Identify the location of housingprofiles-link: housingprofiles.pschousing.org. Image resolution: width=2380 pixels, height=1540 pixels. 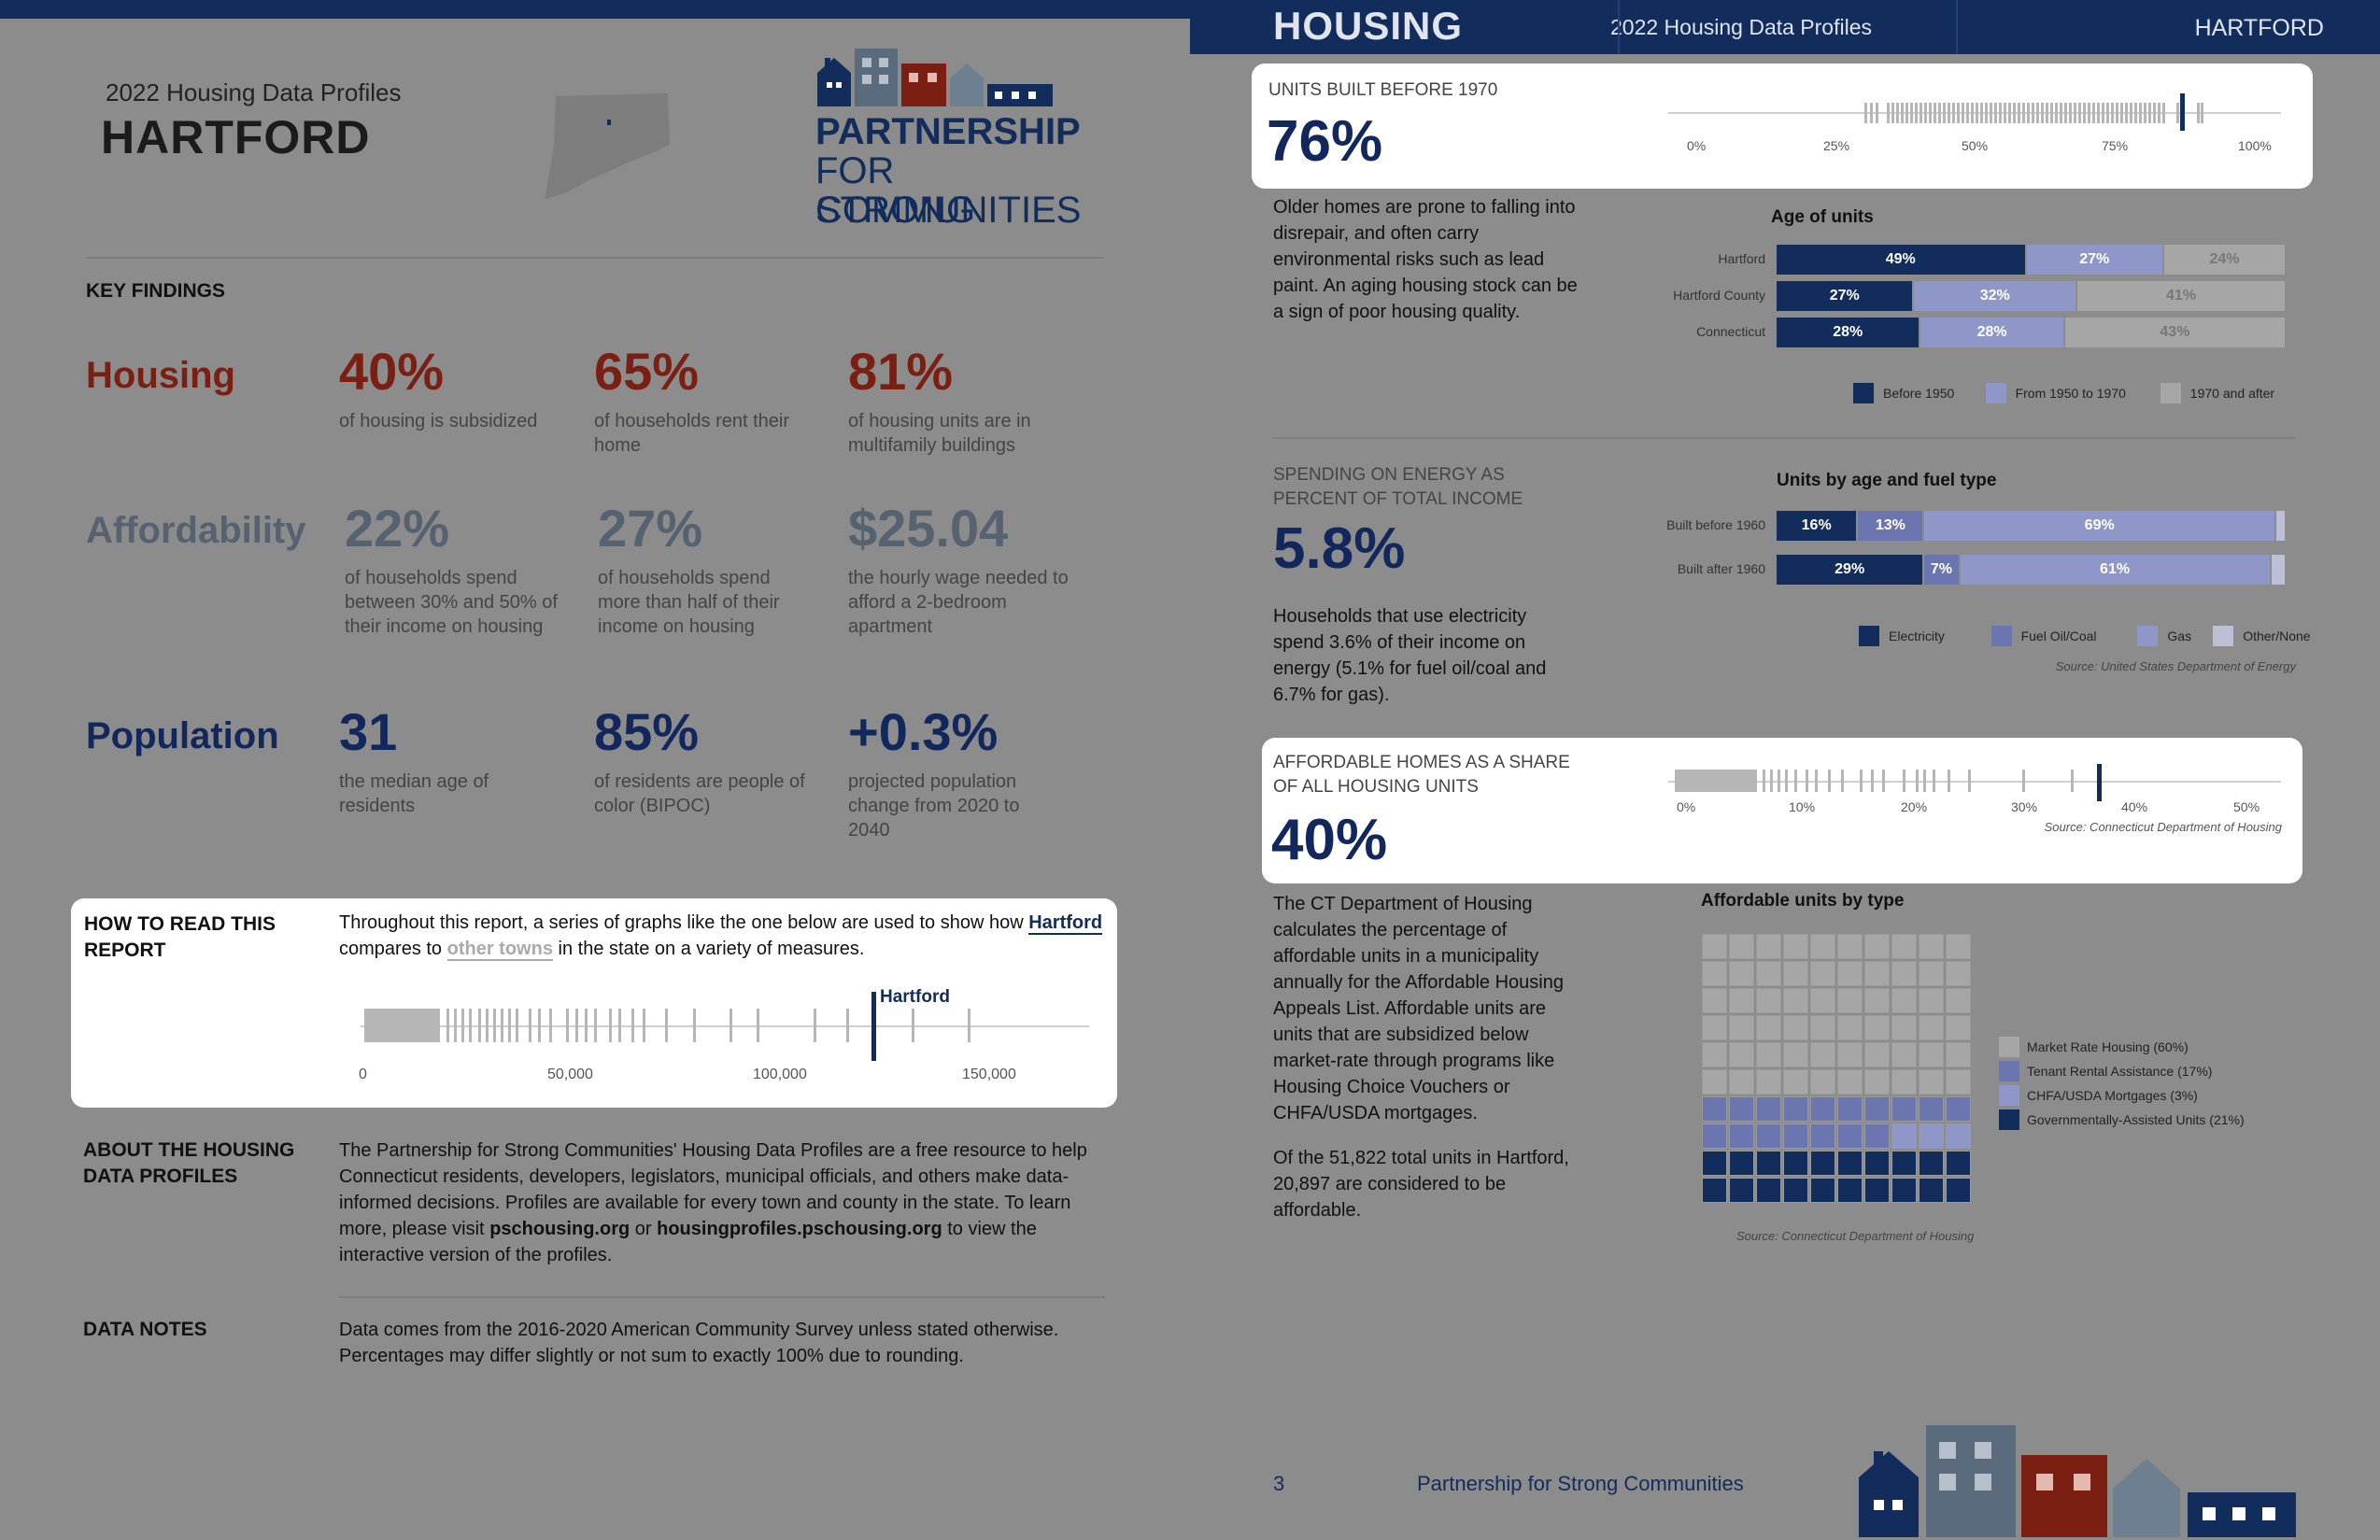
(799, 1229).